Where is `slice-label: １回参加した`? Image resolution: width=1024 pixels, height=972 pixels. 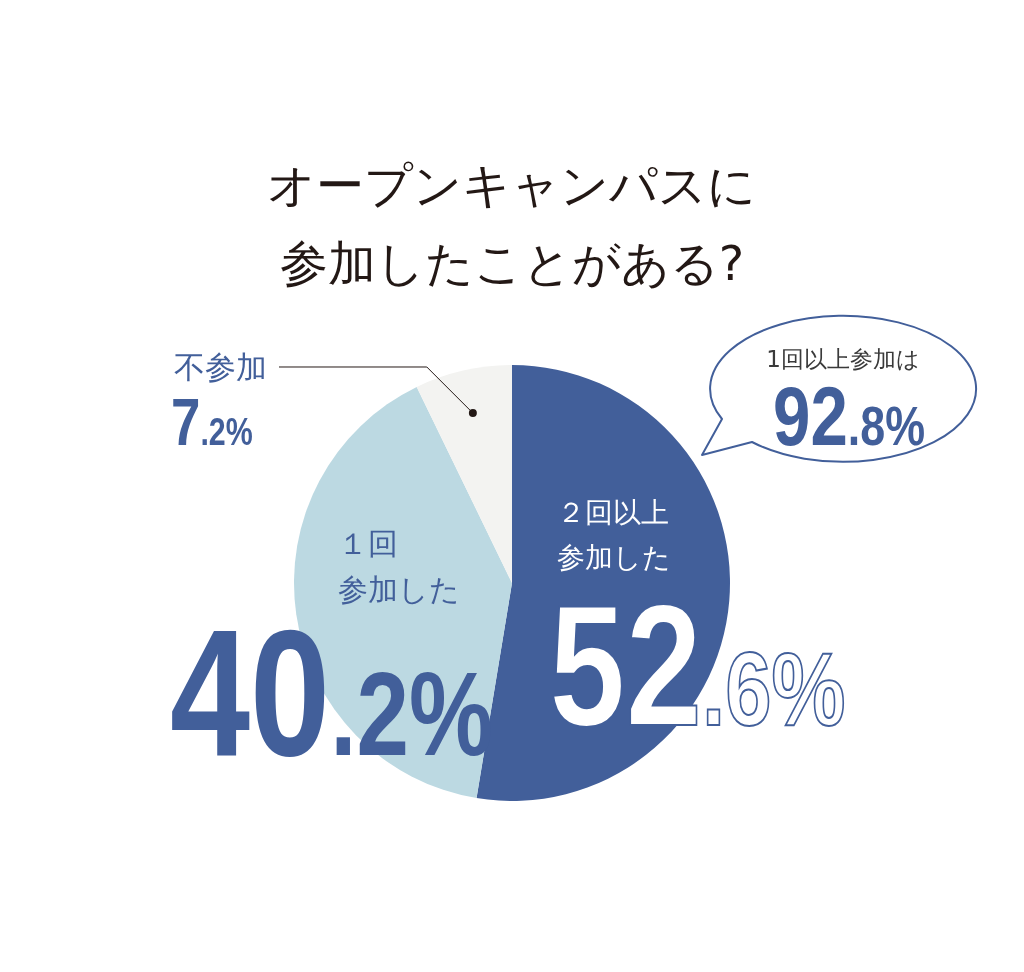
slice-label: １回参加した is located at coordinates (399, 567).